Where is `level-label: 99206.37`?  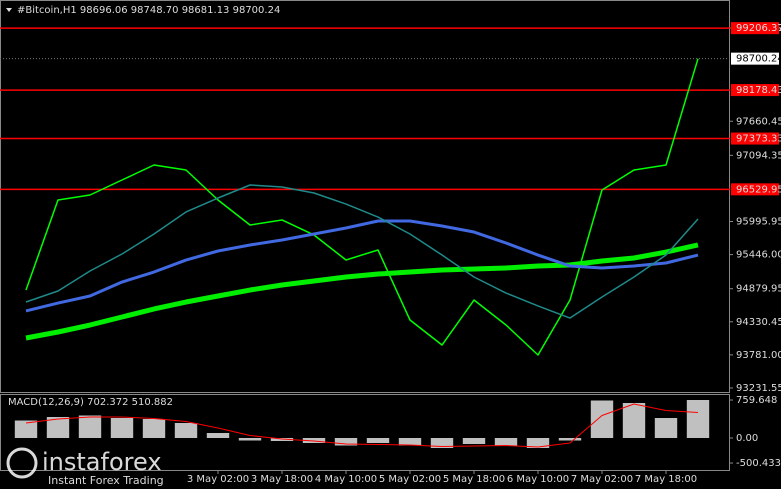
level-label: 99206.37 is located at coordinates (758, 28).